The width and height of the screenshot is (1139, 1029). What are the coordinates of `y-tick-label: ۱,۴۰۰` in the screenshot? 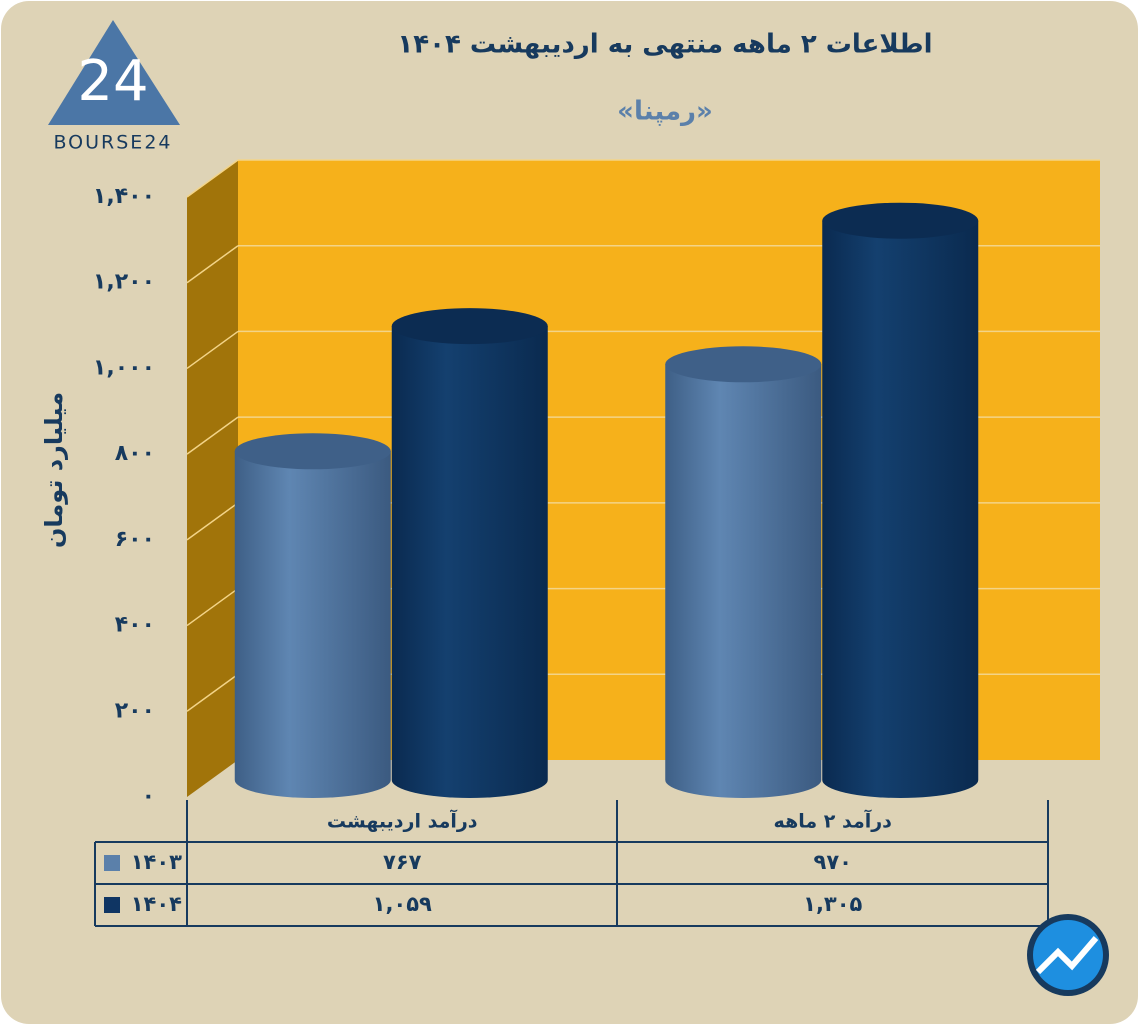 It's located at (124, 196).